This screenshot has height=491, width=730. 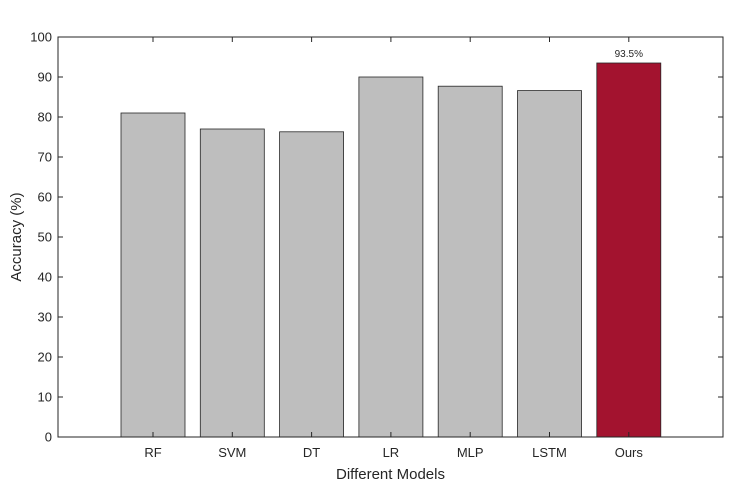 I want to click on bar-lstm, so click(x=549, y=264).